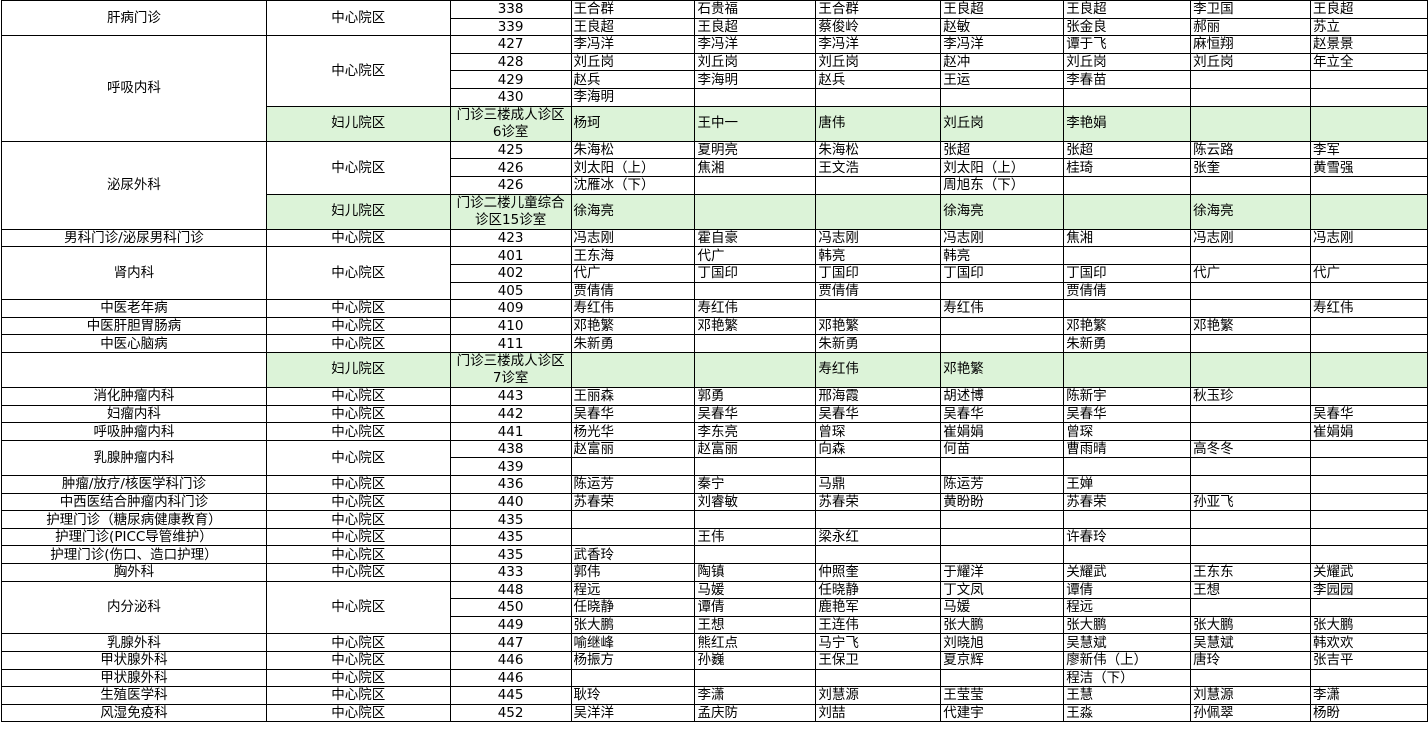 Image resolution: width=1428 pixels, height=738 pixels. I want to click on doctor-cell: 赵兵, so click(633, 79).